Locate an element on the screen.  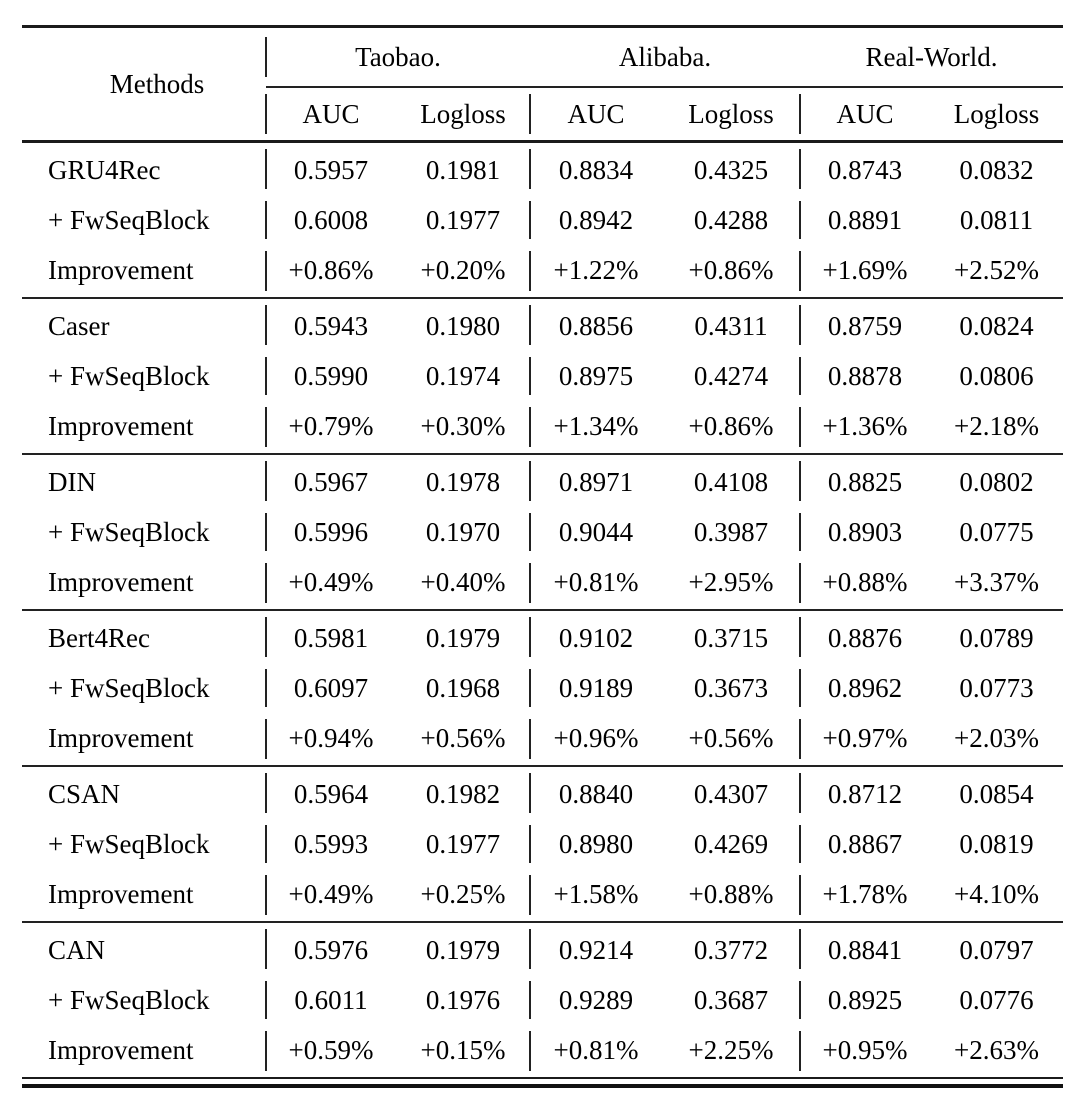
value-cell: 0.8840 is located at coordinates (595, 792).